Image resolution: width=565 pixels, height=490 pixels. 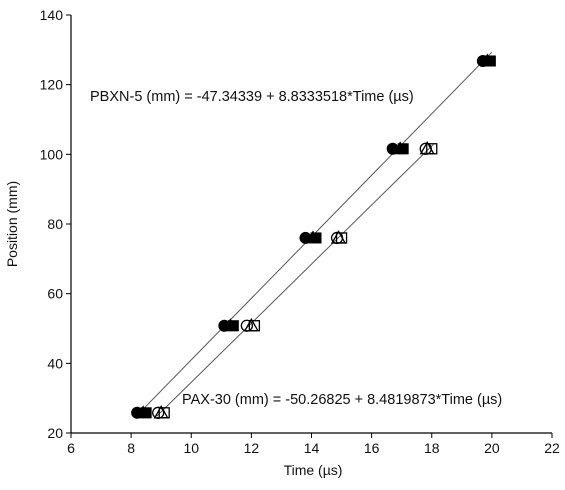 What do you see at coordinates (55, 294) in the screenshot?
I see `y-tick-label: 60` at bounding box center [55, 294].